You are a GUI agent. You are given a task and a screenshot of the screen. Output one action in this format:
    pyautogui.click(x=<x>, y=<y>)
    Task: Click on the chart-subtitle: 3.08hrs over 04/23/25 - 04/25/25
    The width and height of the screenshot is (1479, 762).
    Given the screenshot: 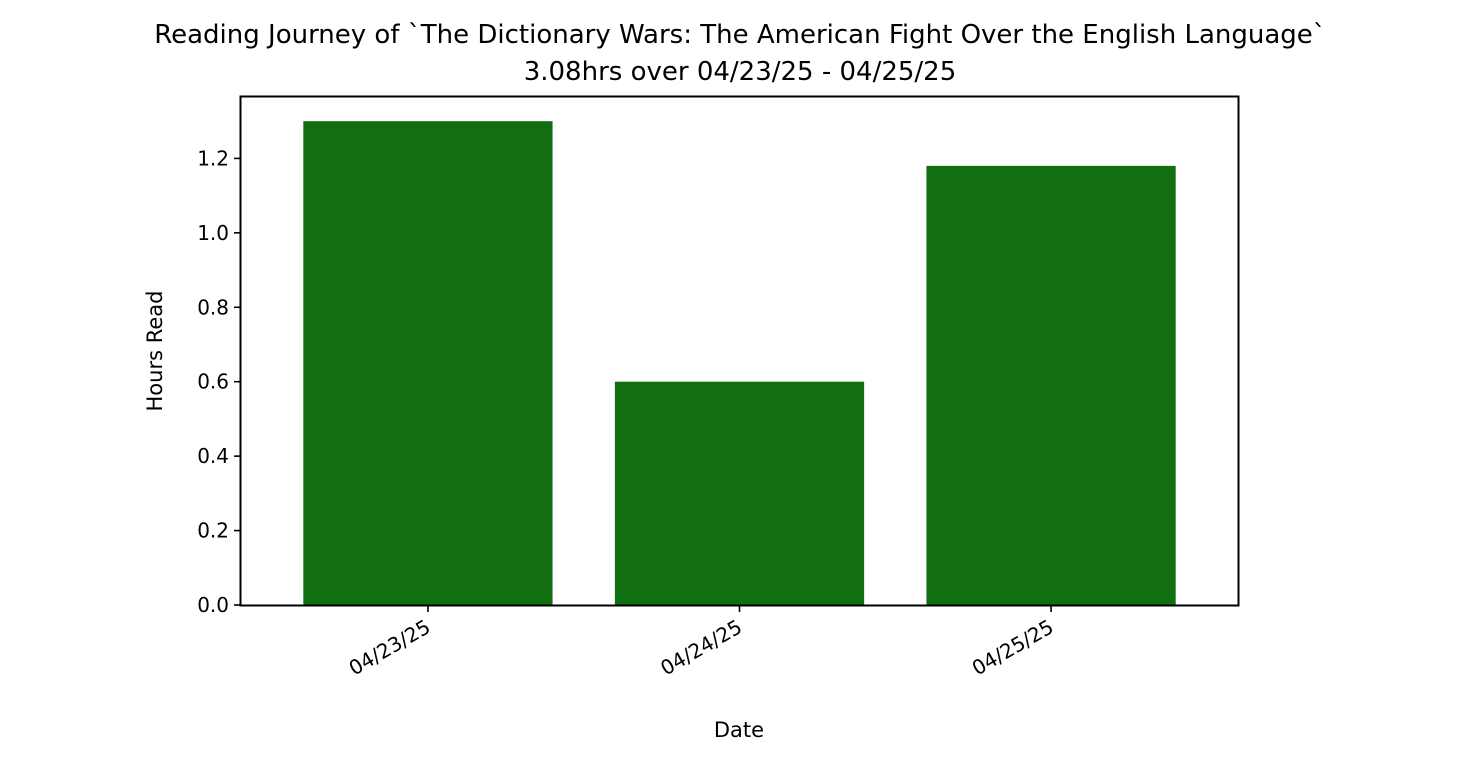 What is the action you would take?
    pyautogui.click(x=740, y=72)
    